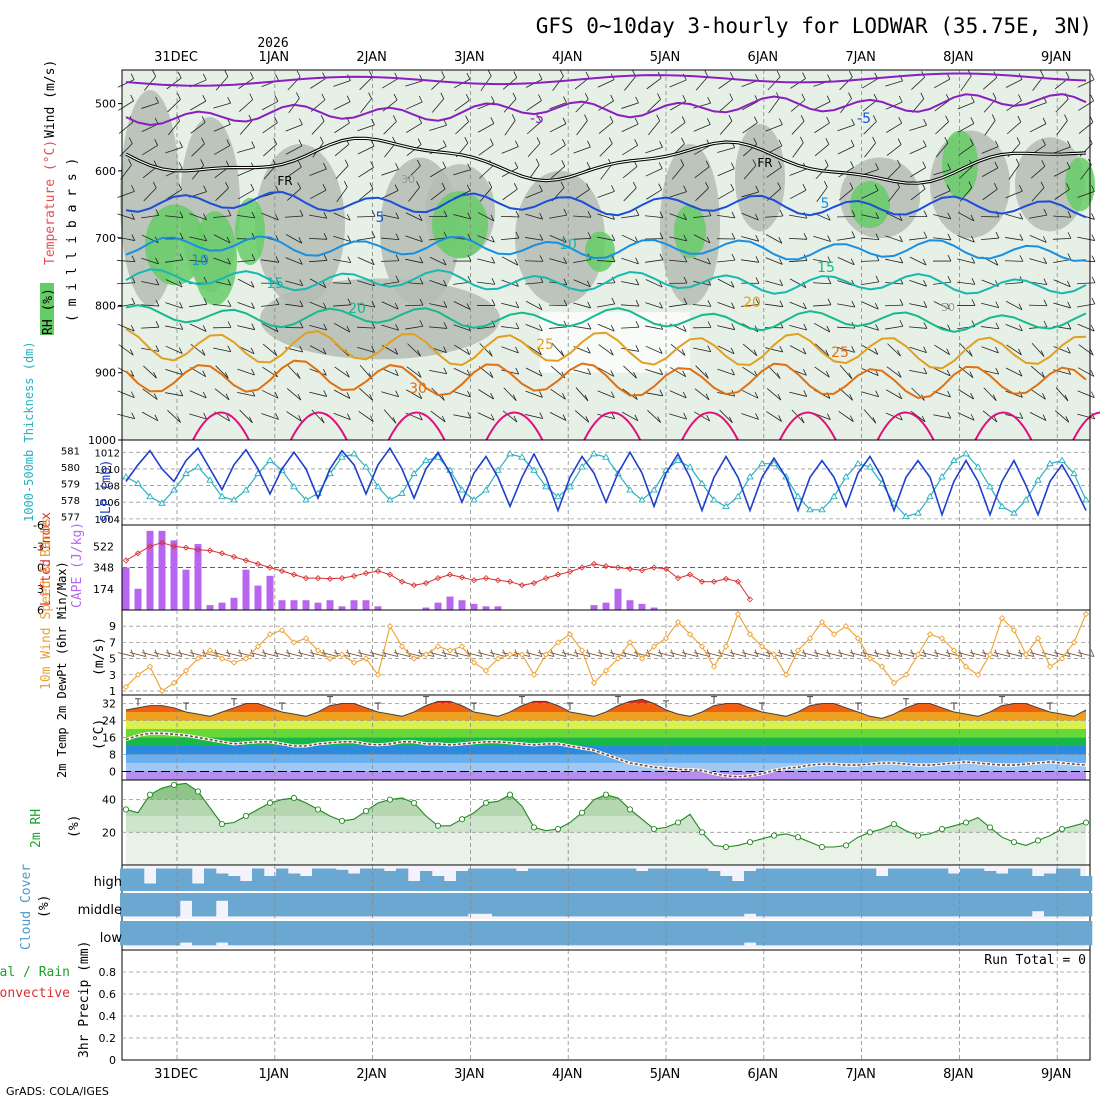 The width and height of the screenshot is (1100, 1100). What do you see at coordinates (84, 999) in the screenshot?
I see `precip-ylabel: 3hr Precip (mm)` at bounding box center [84, 999].